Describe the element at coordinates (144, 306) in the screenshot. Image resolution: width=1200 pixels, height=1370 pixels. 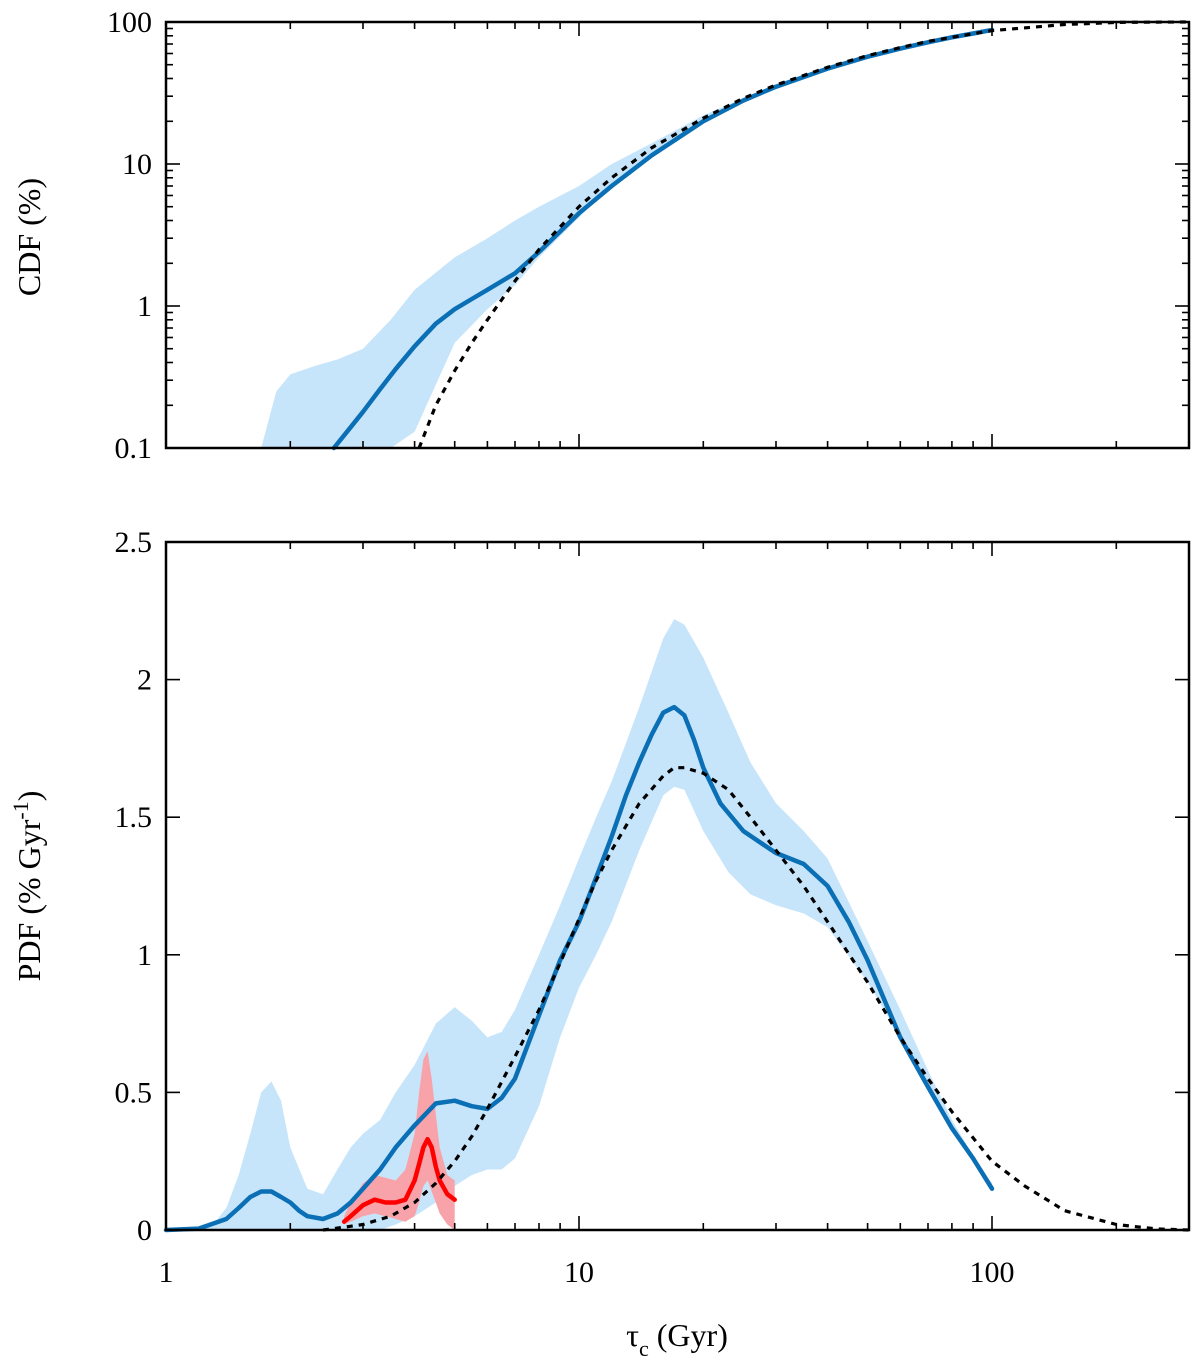
I see `top-y-tick-label: 1` at that location.